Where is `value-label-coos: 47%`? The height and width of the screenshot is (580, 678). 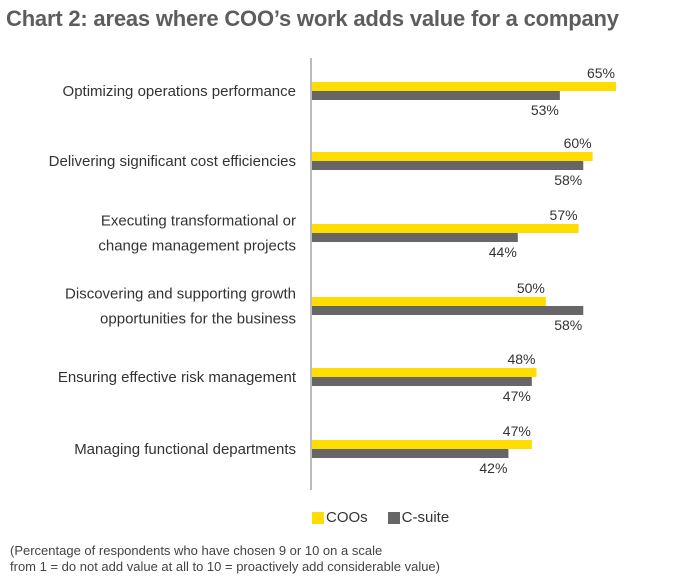
value-label-coos: 47% is located at coordinates (517, 431).